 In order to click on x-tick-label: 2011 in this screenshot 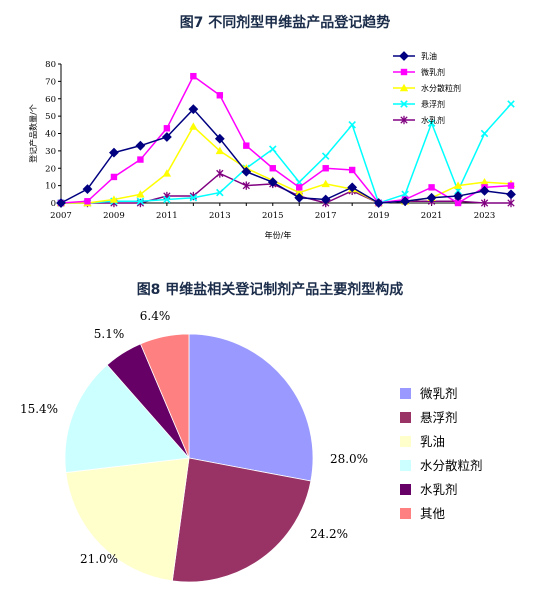, I will do `click(167, 216)`.